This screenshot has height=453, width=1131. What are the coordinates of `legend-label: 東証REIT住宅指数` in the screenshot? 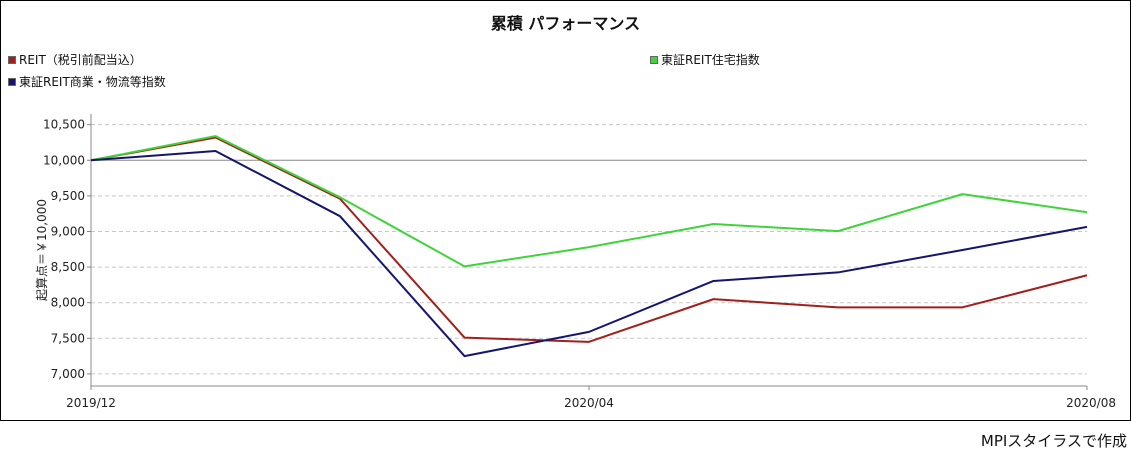 It's located at (710, 60).